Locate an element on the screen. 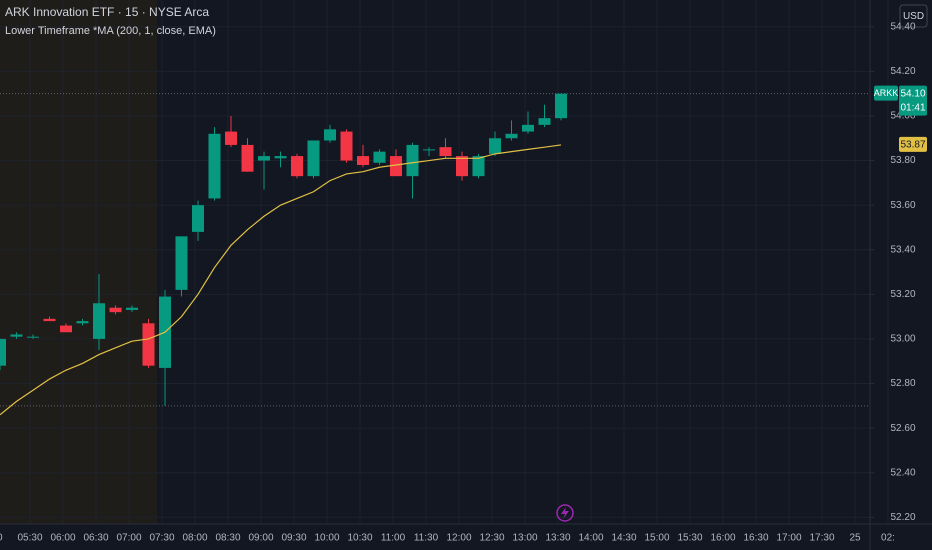 The width and height of the screenshot is (932, 550). x-tick-label: 09:30 is located at coordinates (293, 538).